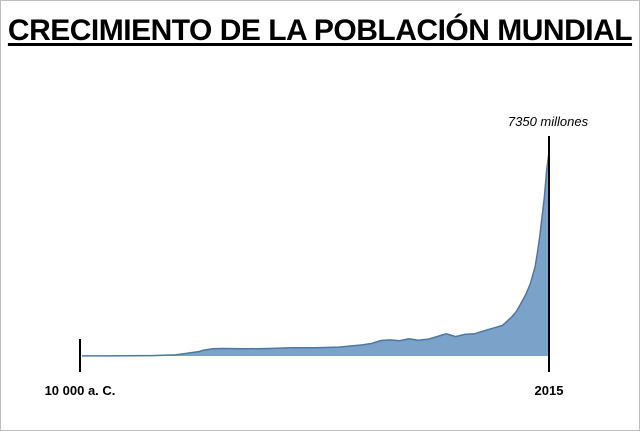  I want to click on x-tick-label-start: 10 000 a. C., so click(80, 390).